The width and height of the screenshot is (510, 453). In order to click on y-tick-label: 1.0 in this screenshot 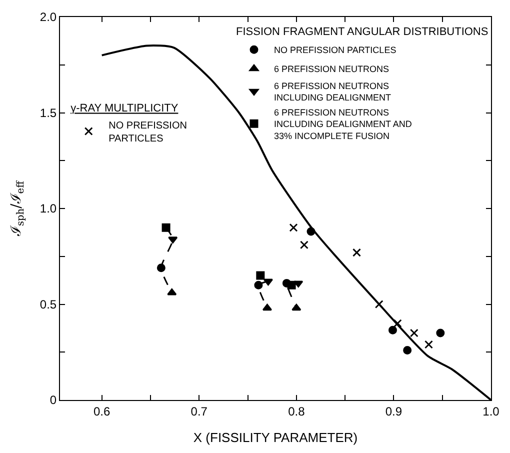, I will do `click(48, 209)`.